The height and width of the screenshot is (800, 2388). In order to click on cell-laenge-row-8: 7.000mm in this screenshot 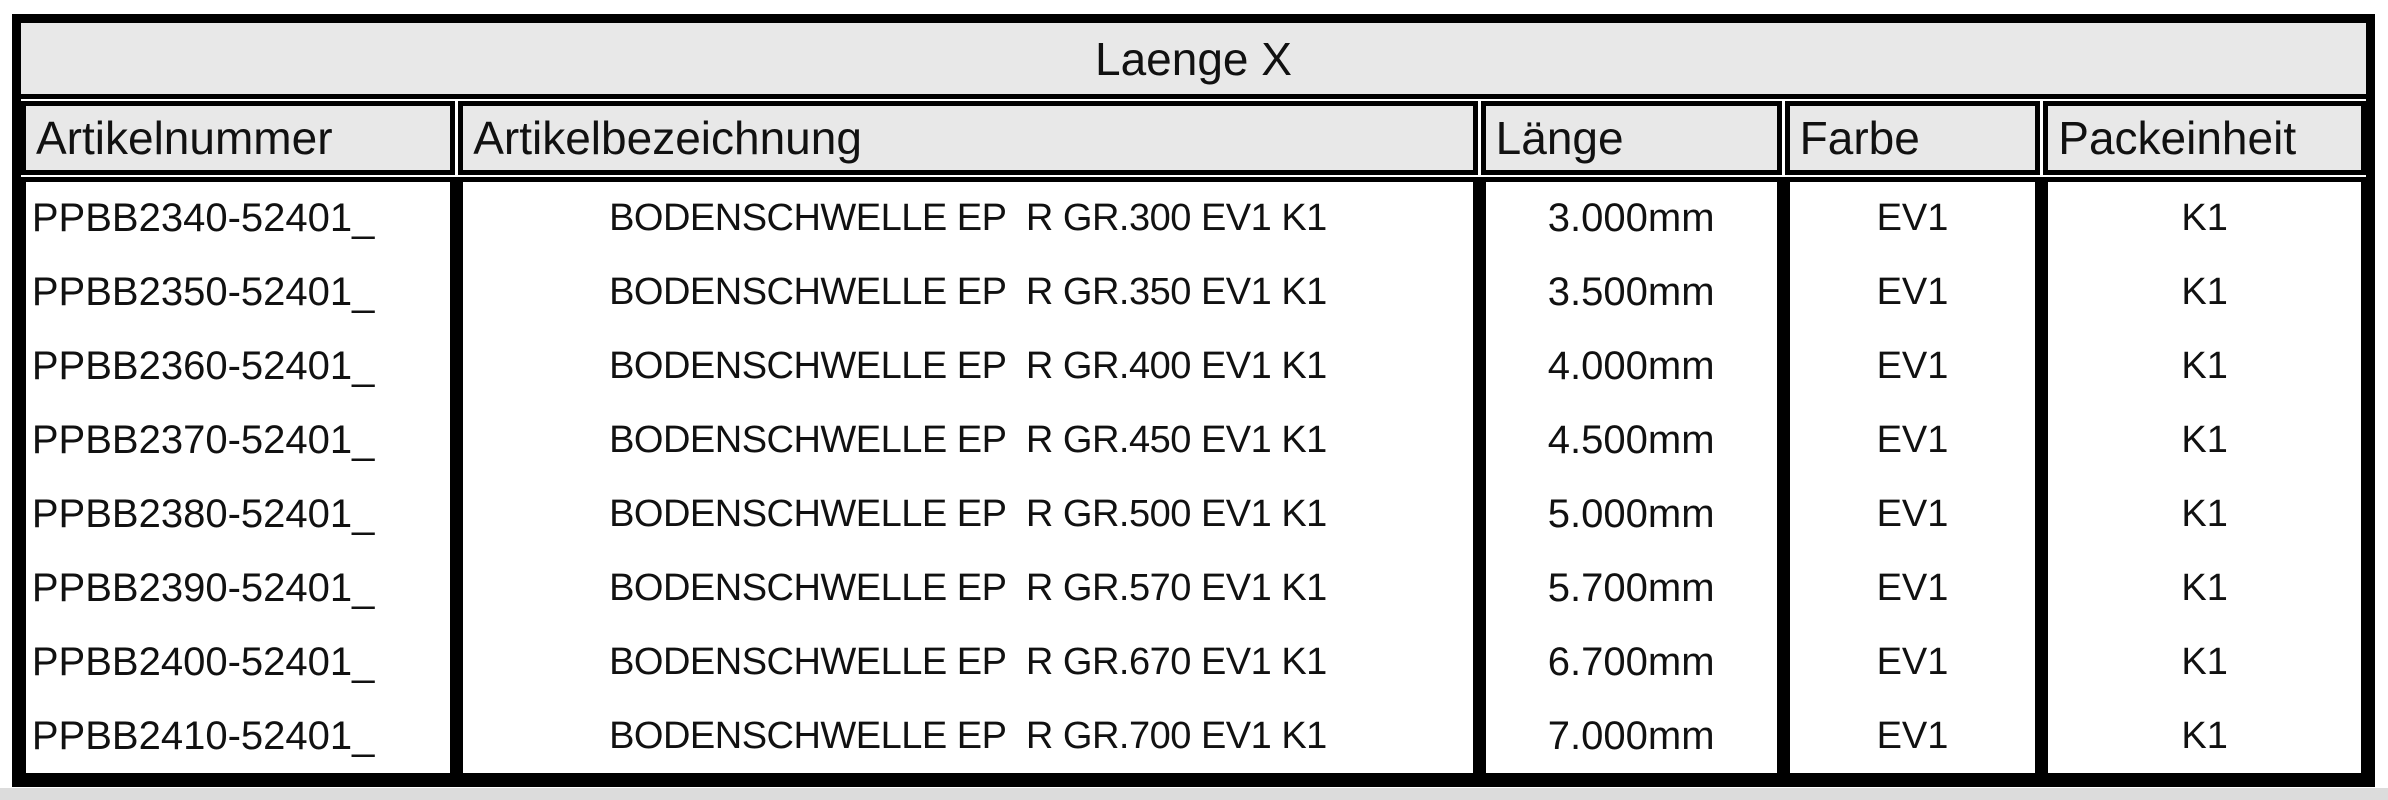, I will do `click(1631, 735)`.